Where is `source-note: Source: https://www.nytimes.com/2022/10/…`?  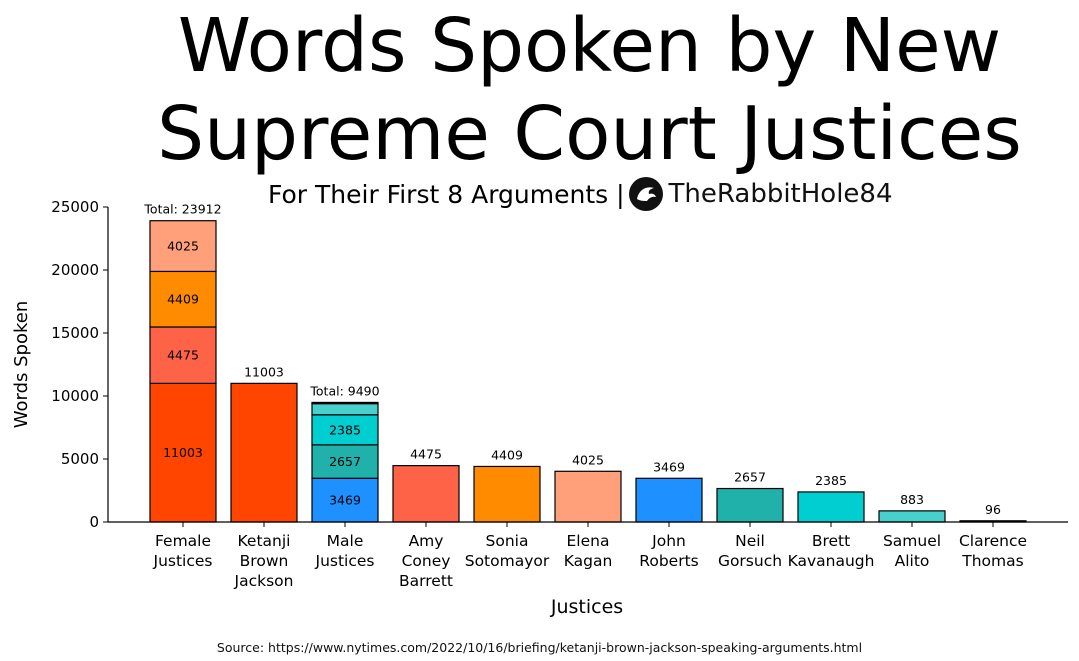 source-note: Source: https://www.nytimes.com/2022/10/… is located at coordinates (539, 647).